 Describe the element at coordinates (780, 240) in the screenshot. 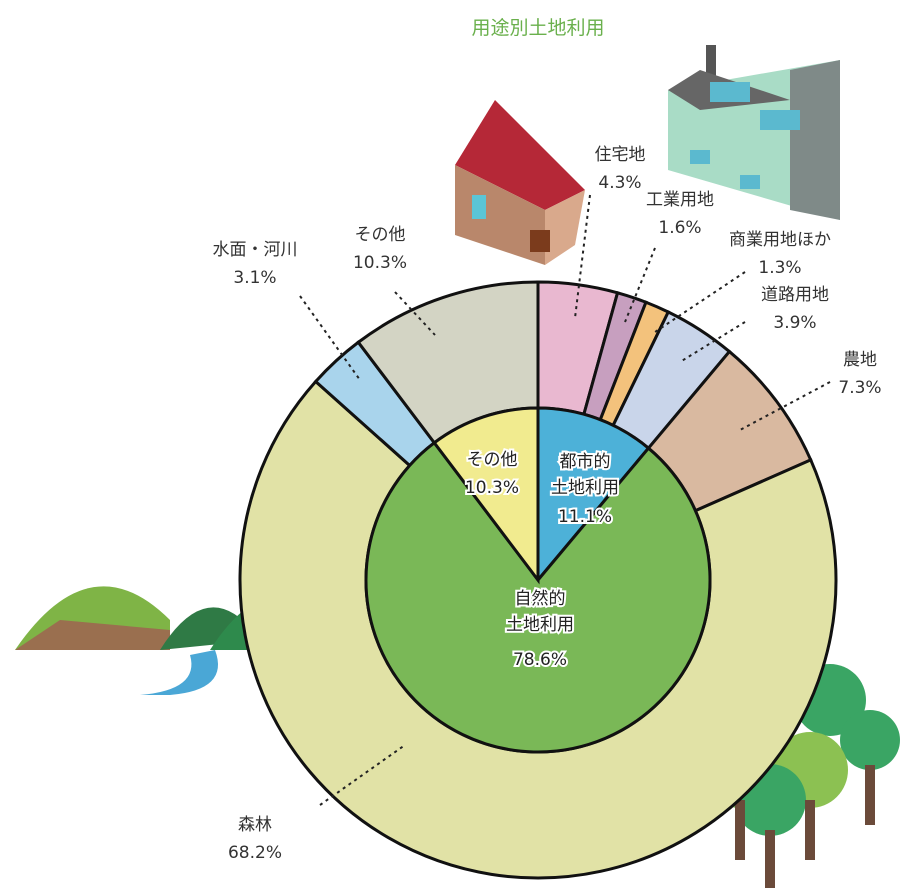

I see `category-label: 商業用地ほか` at that location.